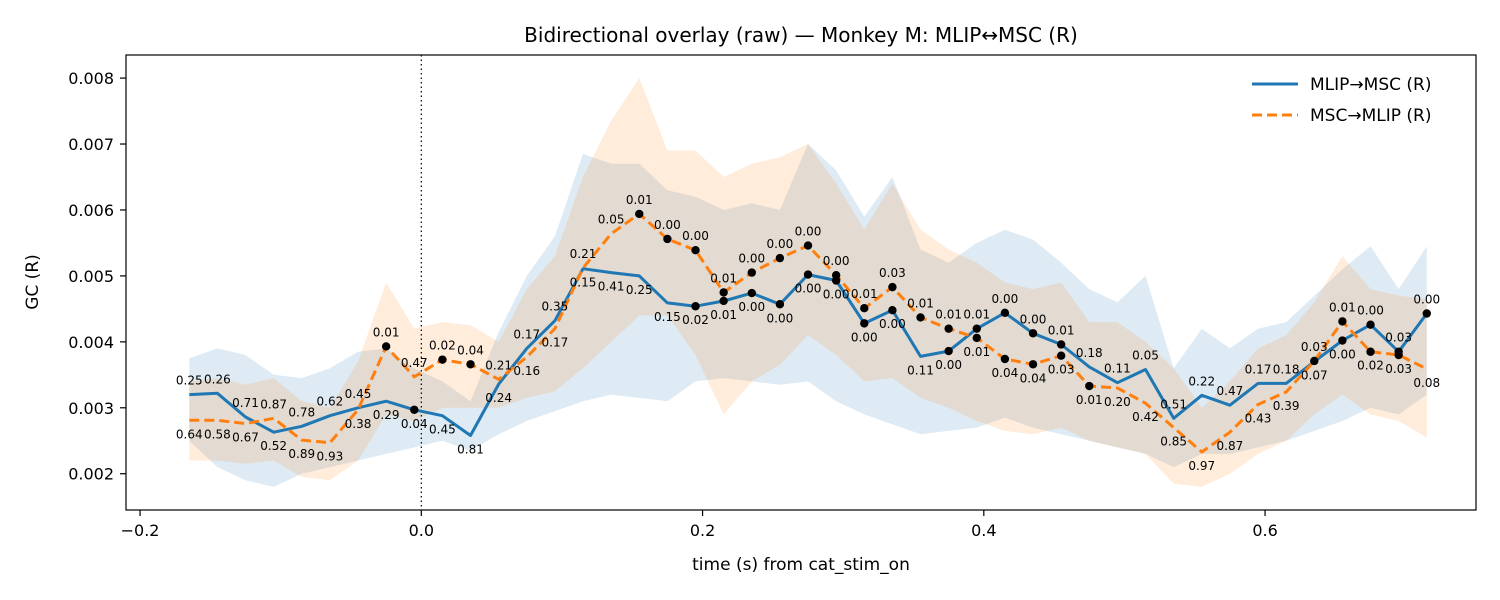 Image resolution: width=1500 pixels, height=600 pixels. What do you see at coordinates (470, 449) in the screenshot?
I see `pvalue-label: 0.81` at bounding box center [470, 449].